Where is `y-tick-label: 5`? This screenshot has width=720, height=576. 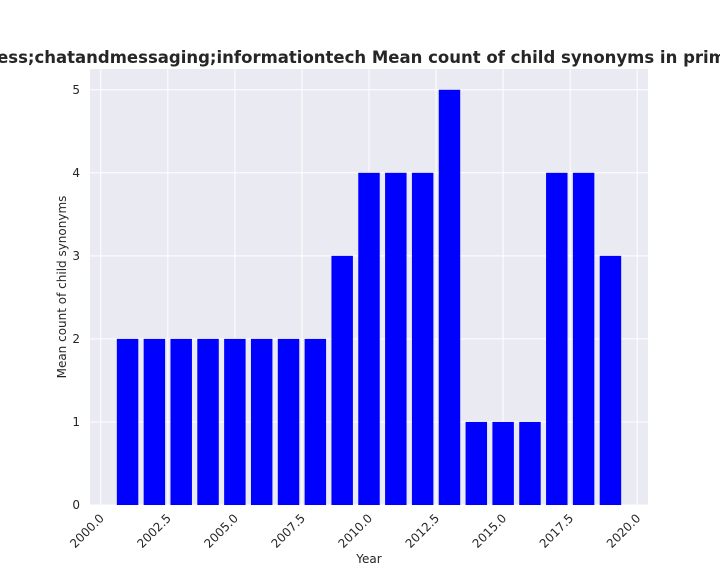 y-tick-label: 5 is located at coordinates (76, 90).